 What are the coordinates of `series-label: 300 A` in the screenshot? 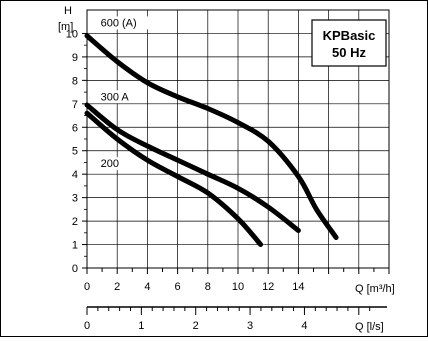 It's located at (115, 97).